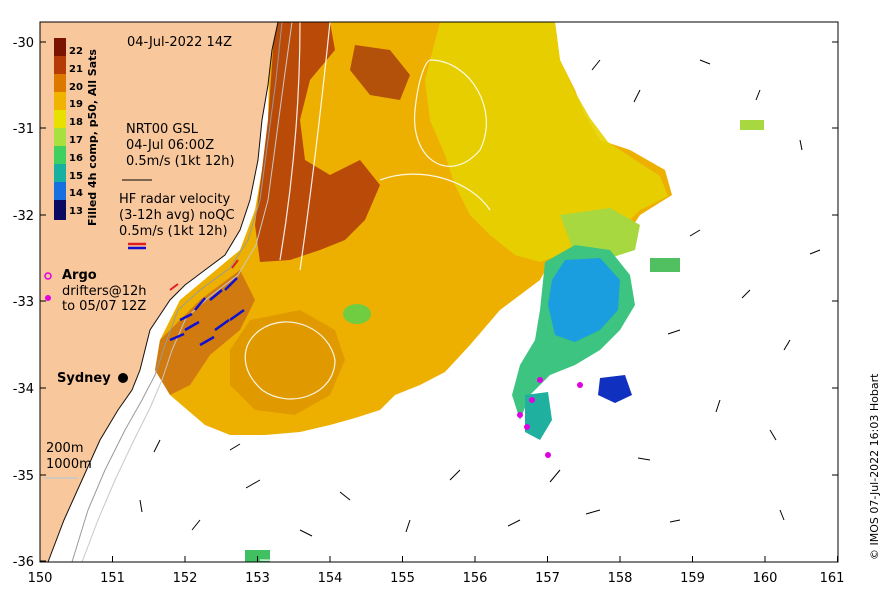 The width and height of the screenshot is (880, 600). I want to click on colorbar-label: 22, so click(76, 51).